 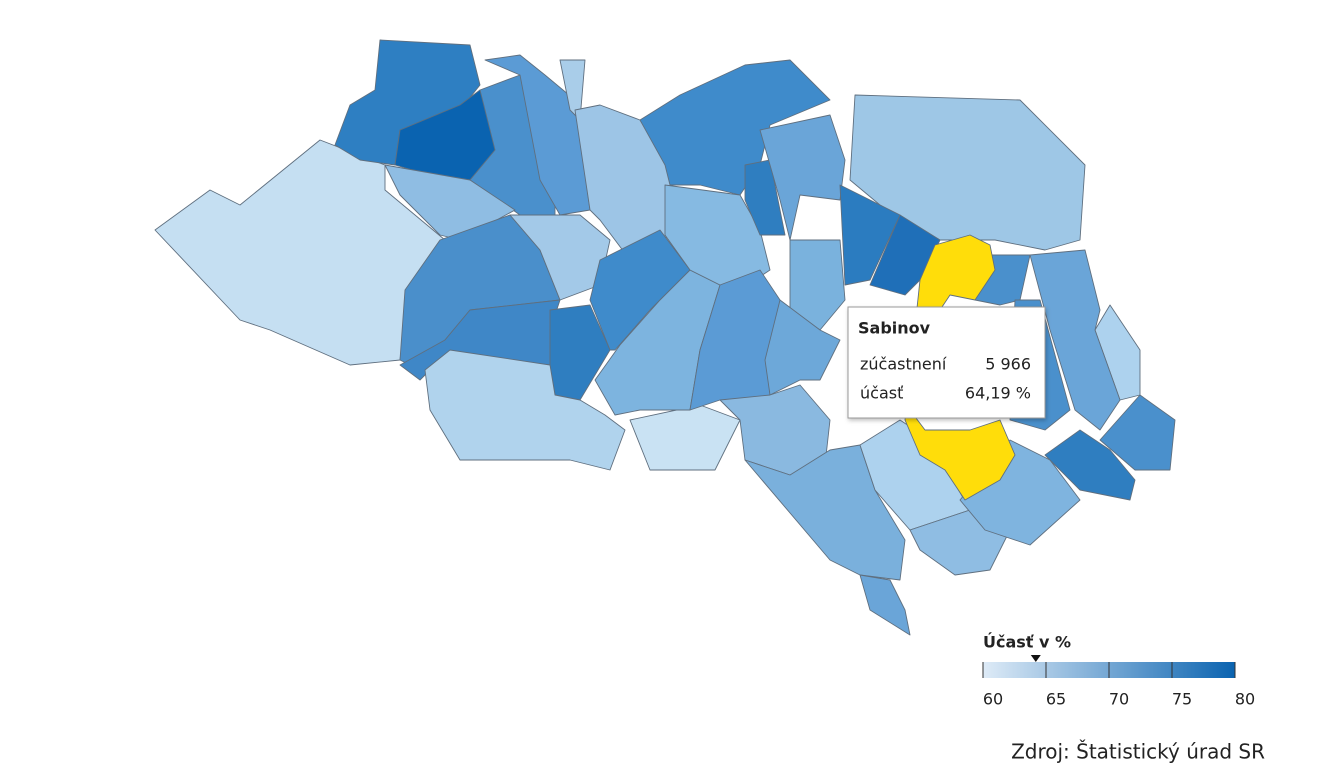 What do you see at coordinates (1118, 671) in the screenshot?
I see `legend: Účasť v % 60 65 70 75 80` at bounding box center [1118, 671].